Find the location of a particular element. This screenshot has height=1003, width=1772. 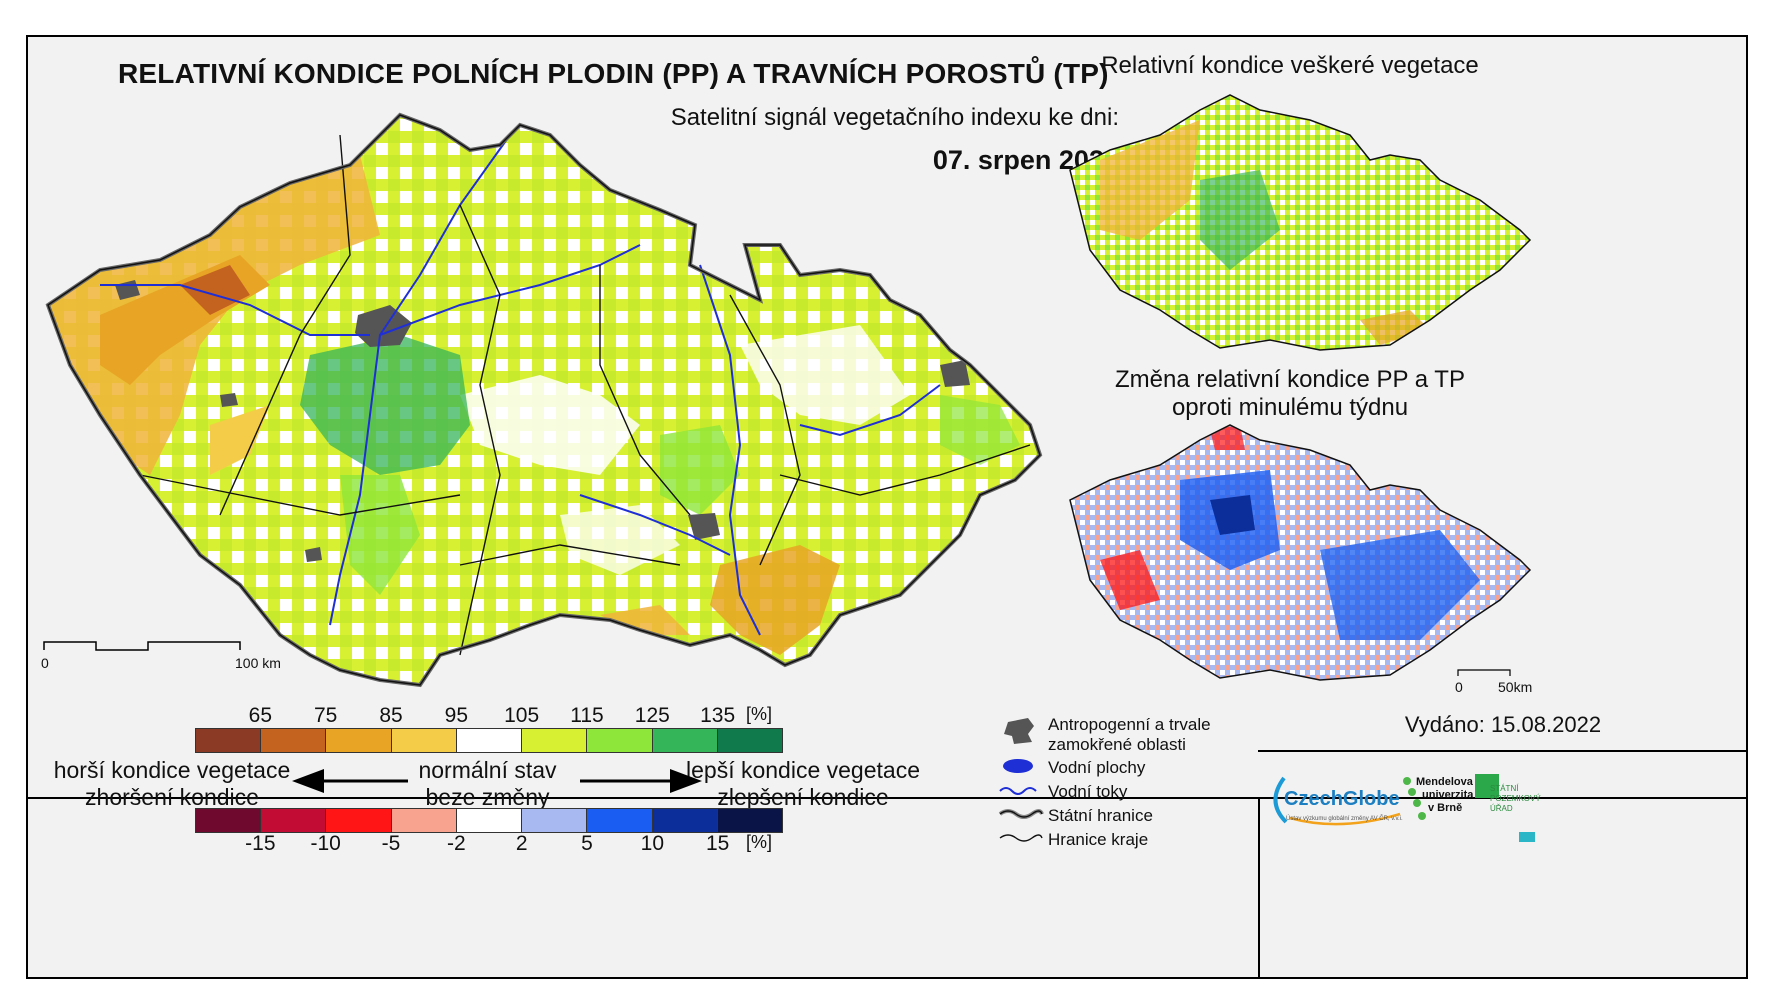

inset-top-title: Relativní kondice veškeré vegetace is located at coordinates (1290, 65).